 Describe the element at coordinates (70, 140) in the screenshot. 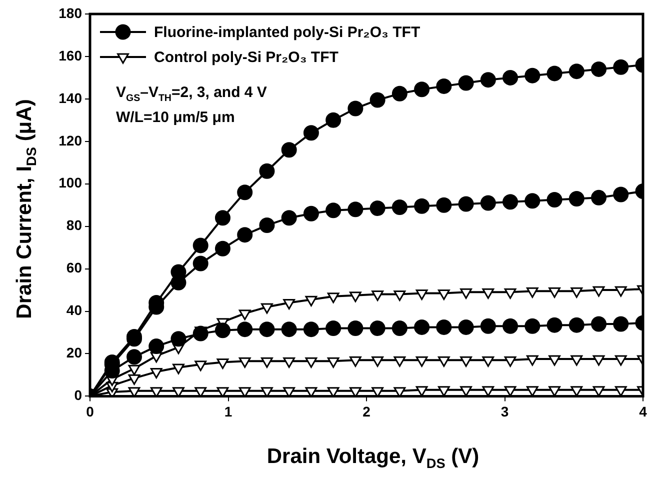

I see `y-tick-label: 120` at that location.